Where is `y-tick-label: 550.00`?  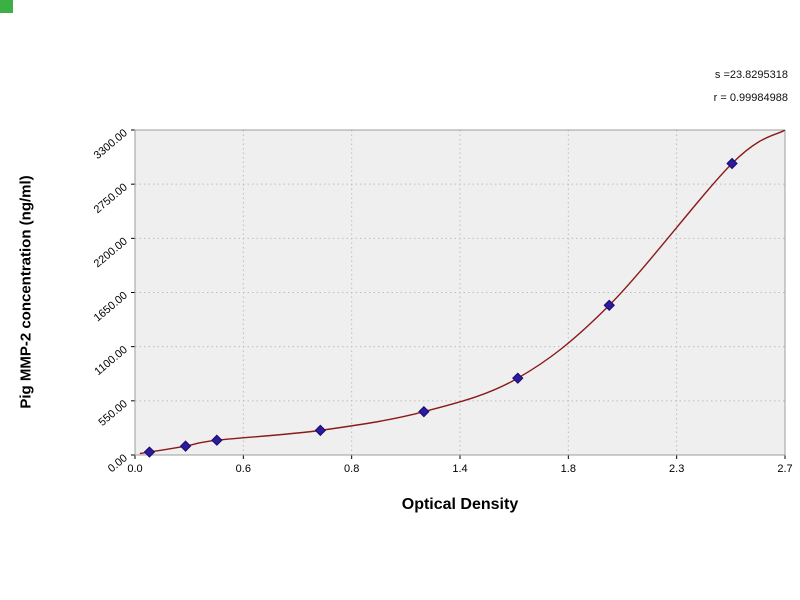 y-tick-label: 550.00 is located at coordinates (112, 413).